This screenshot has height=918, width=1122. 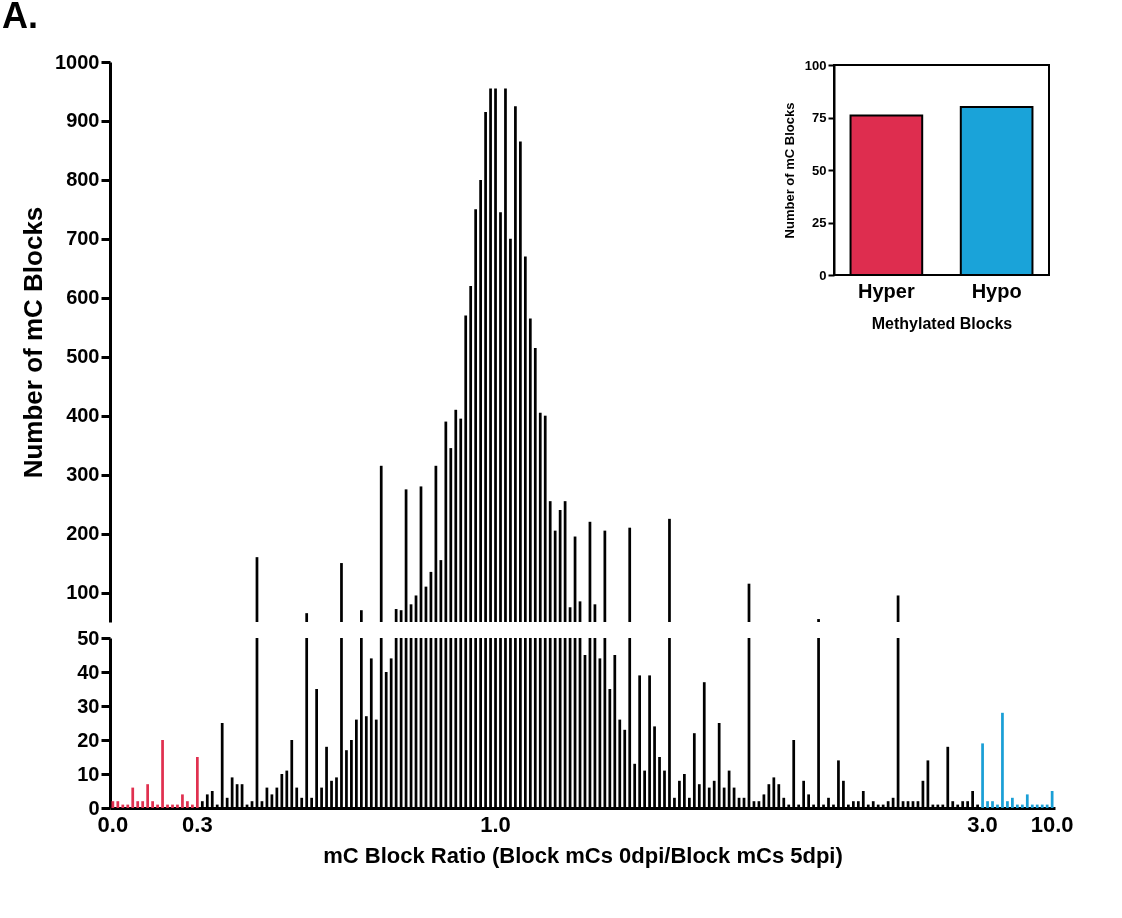 I want to click on y-tick-label: 300, so click(x=83, y=474).